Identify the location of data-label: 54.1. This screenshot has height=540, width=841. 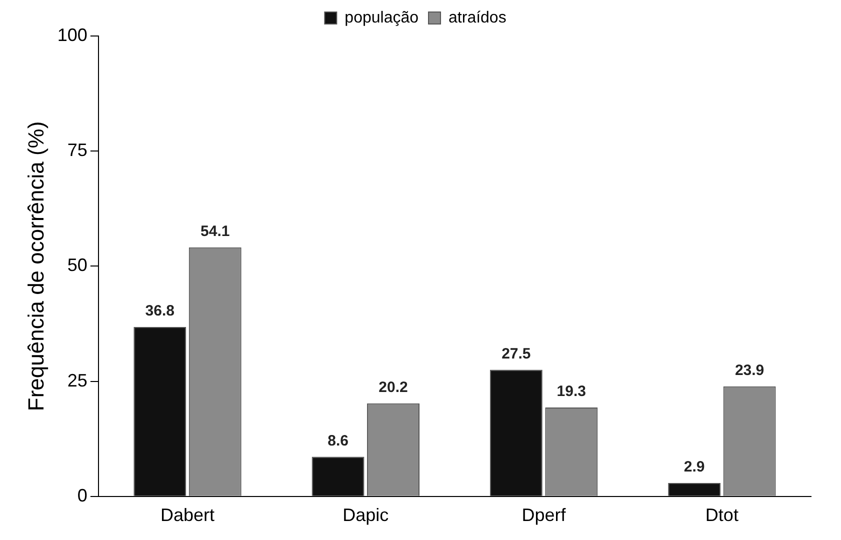
(215, 231).